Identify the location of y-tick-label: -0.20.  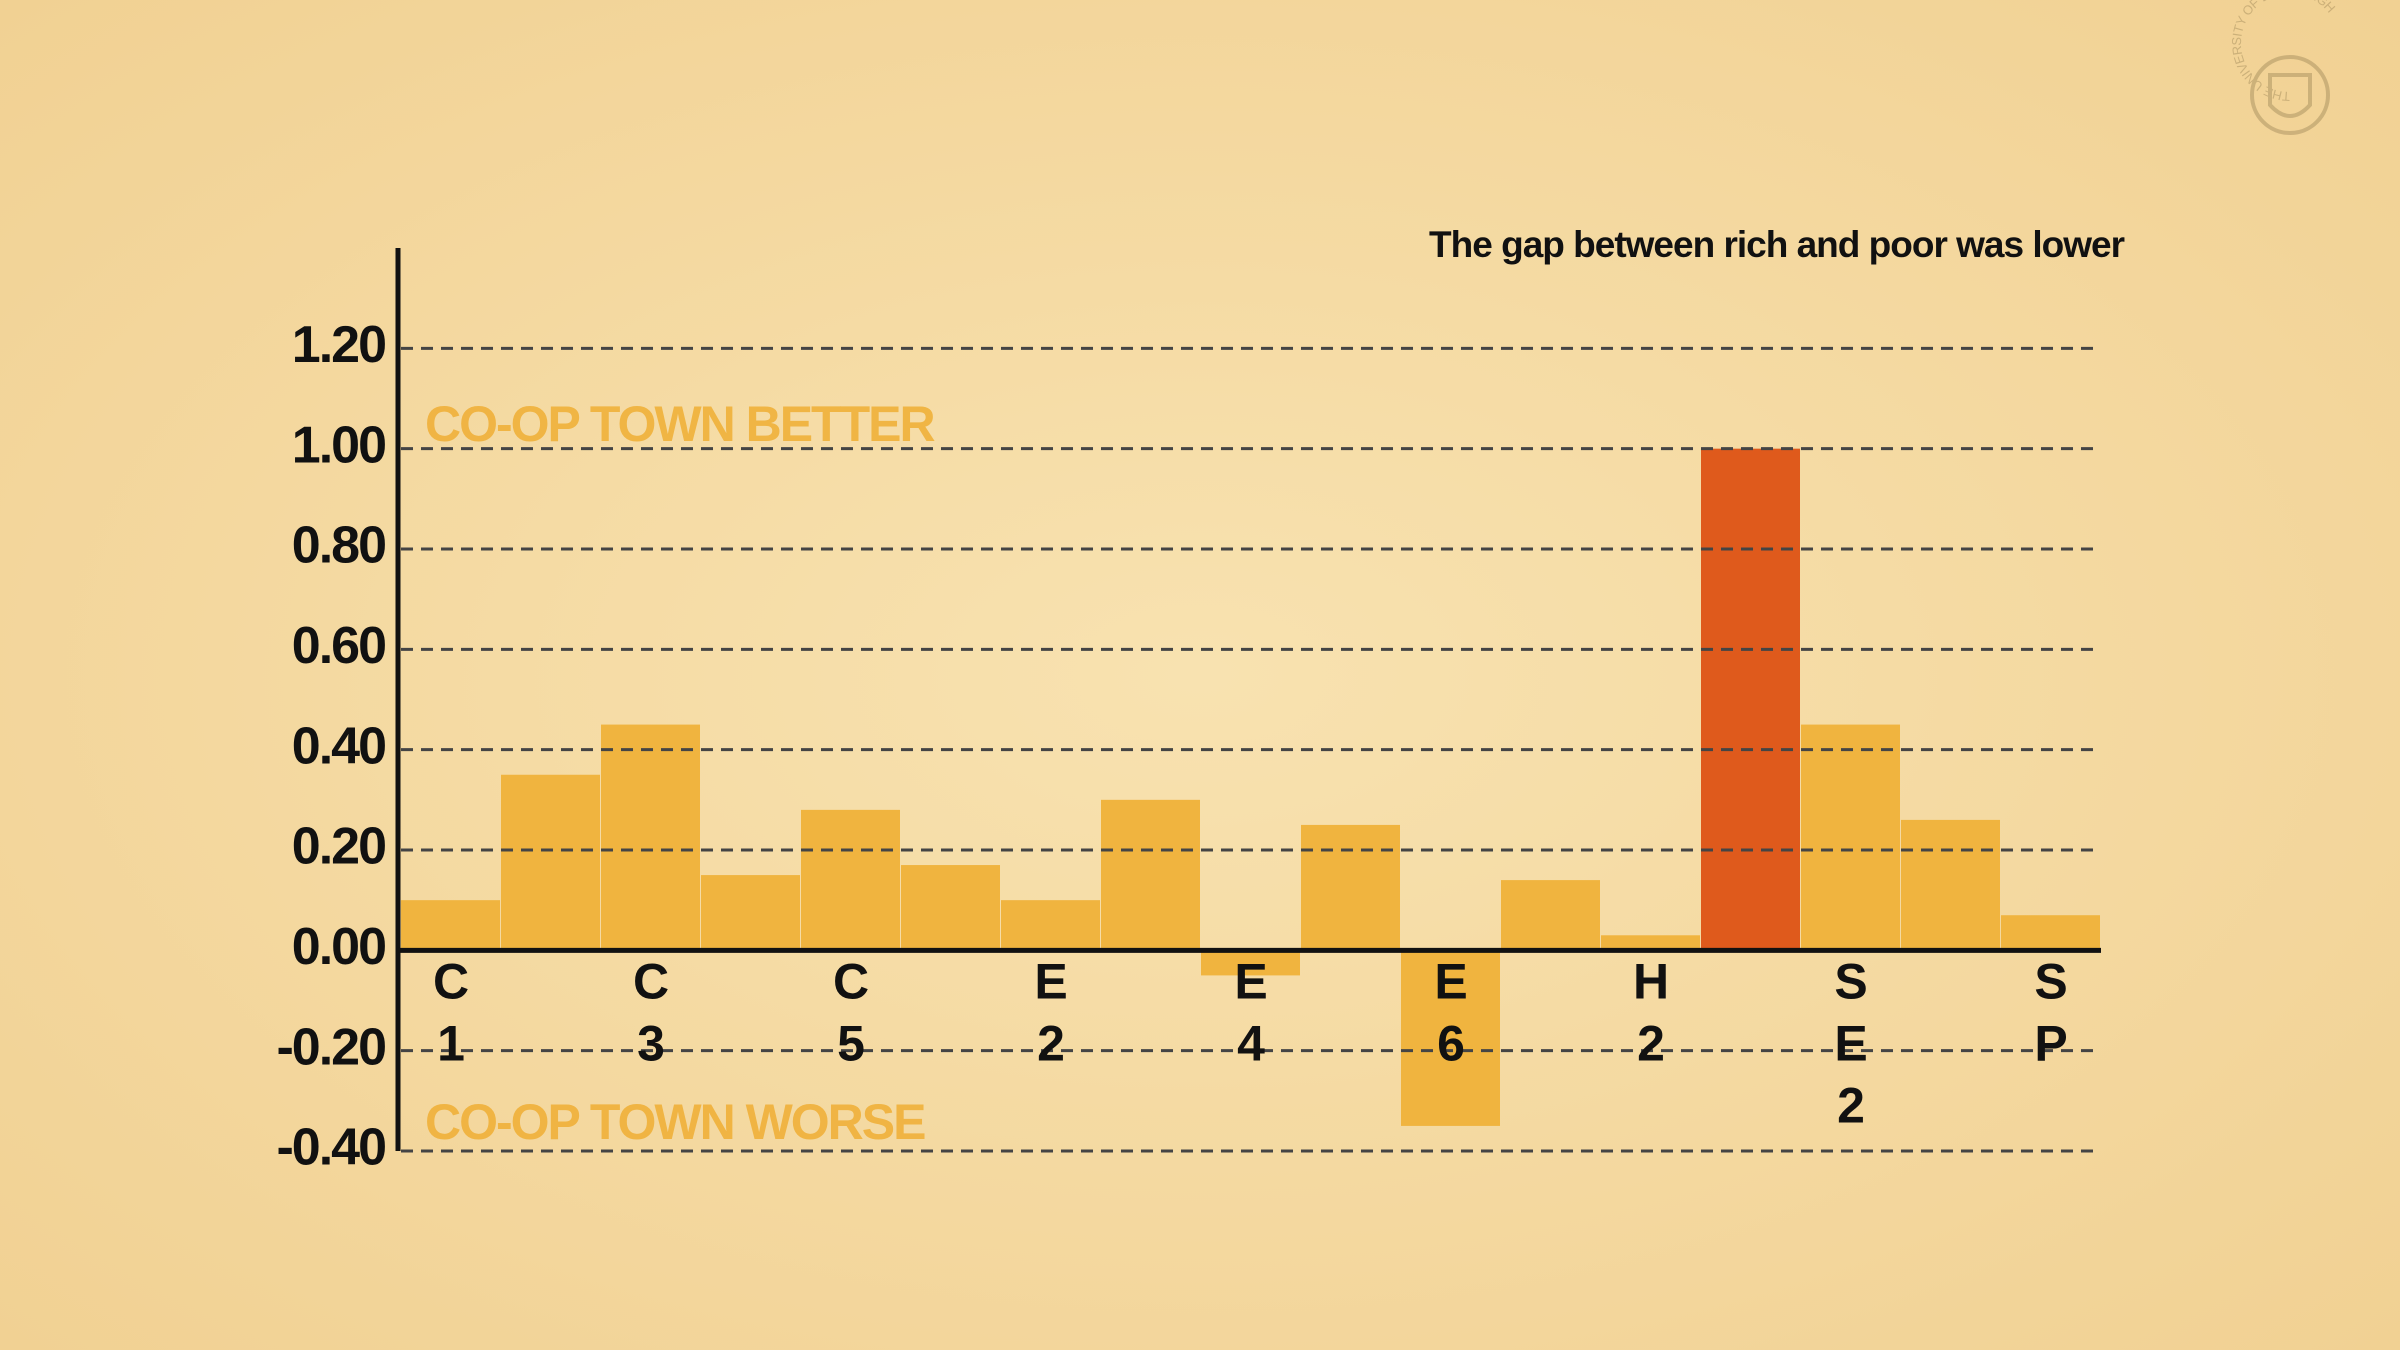
(330, 1047).